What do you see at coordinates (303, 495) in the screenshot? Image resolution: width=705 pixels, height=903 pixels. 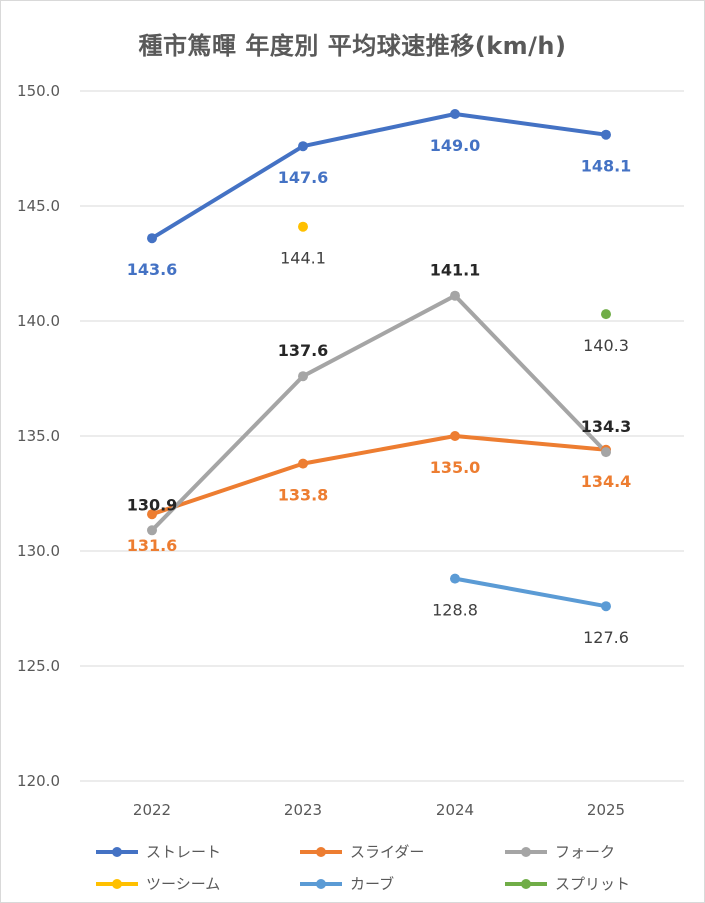 I see `data-label: 133.8` at bounding box center [303, 495].